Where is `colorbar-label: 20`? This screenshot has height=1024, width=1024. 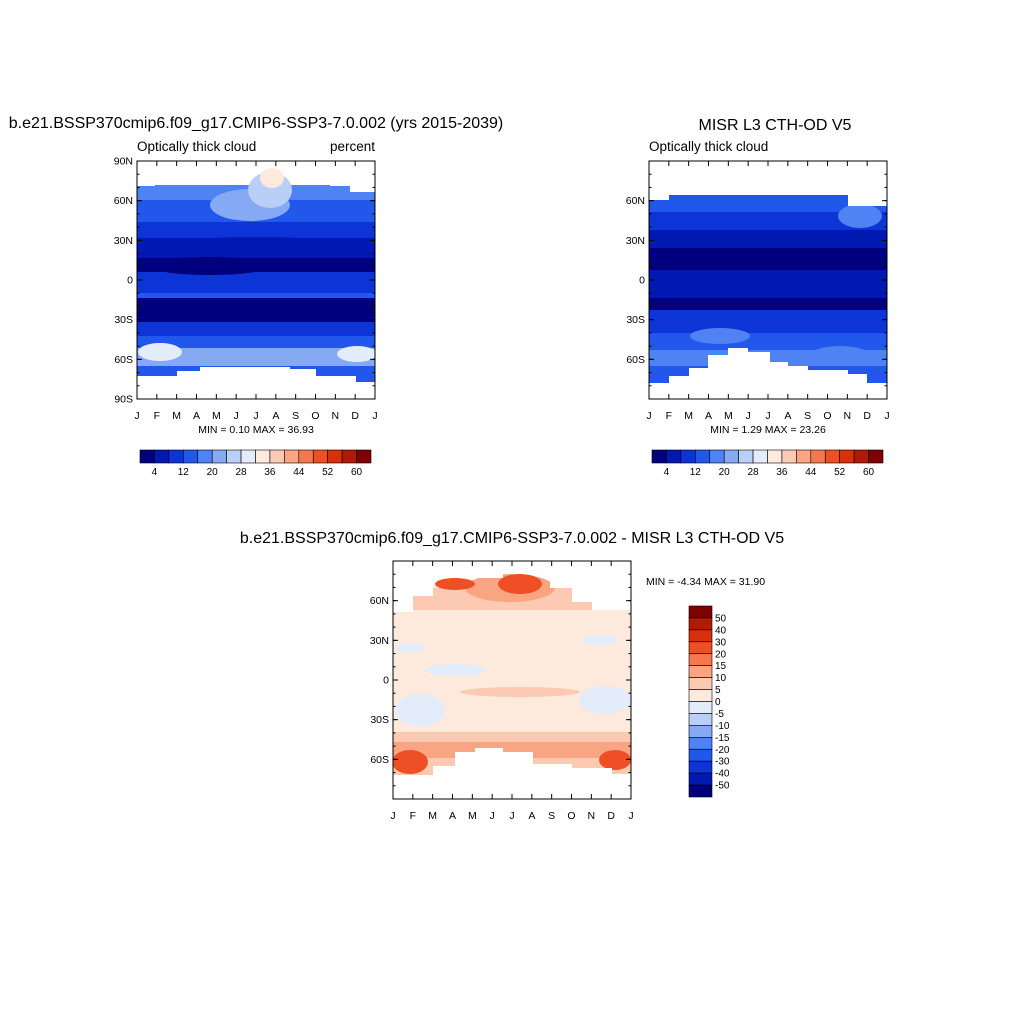
colorbar-label: 20 is located at coordinates (721, 654).